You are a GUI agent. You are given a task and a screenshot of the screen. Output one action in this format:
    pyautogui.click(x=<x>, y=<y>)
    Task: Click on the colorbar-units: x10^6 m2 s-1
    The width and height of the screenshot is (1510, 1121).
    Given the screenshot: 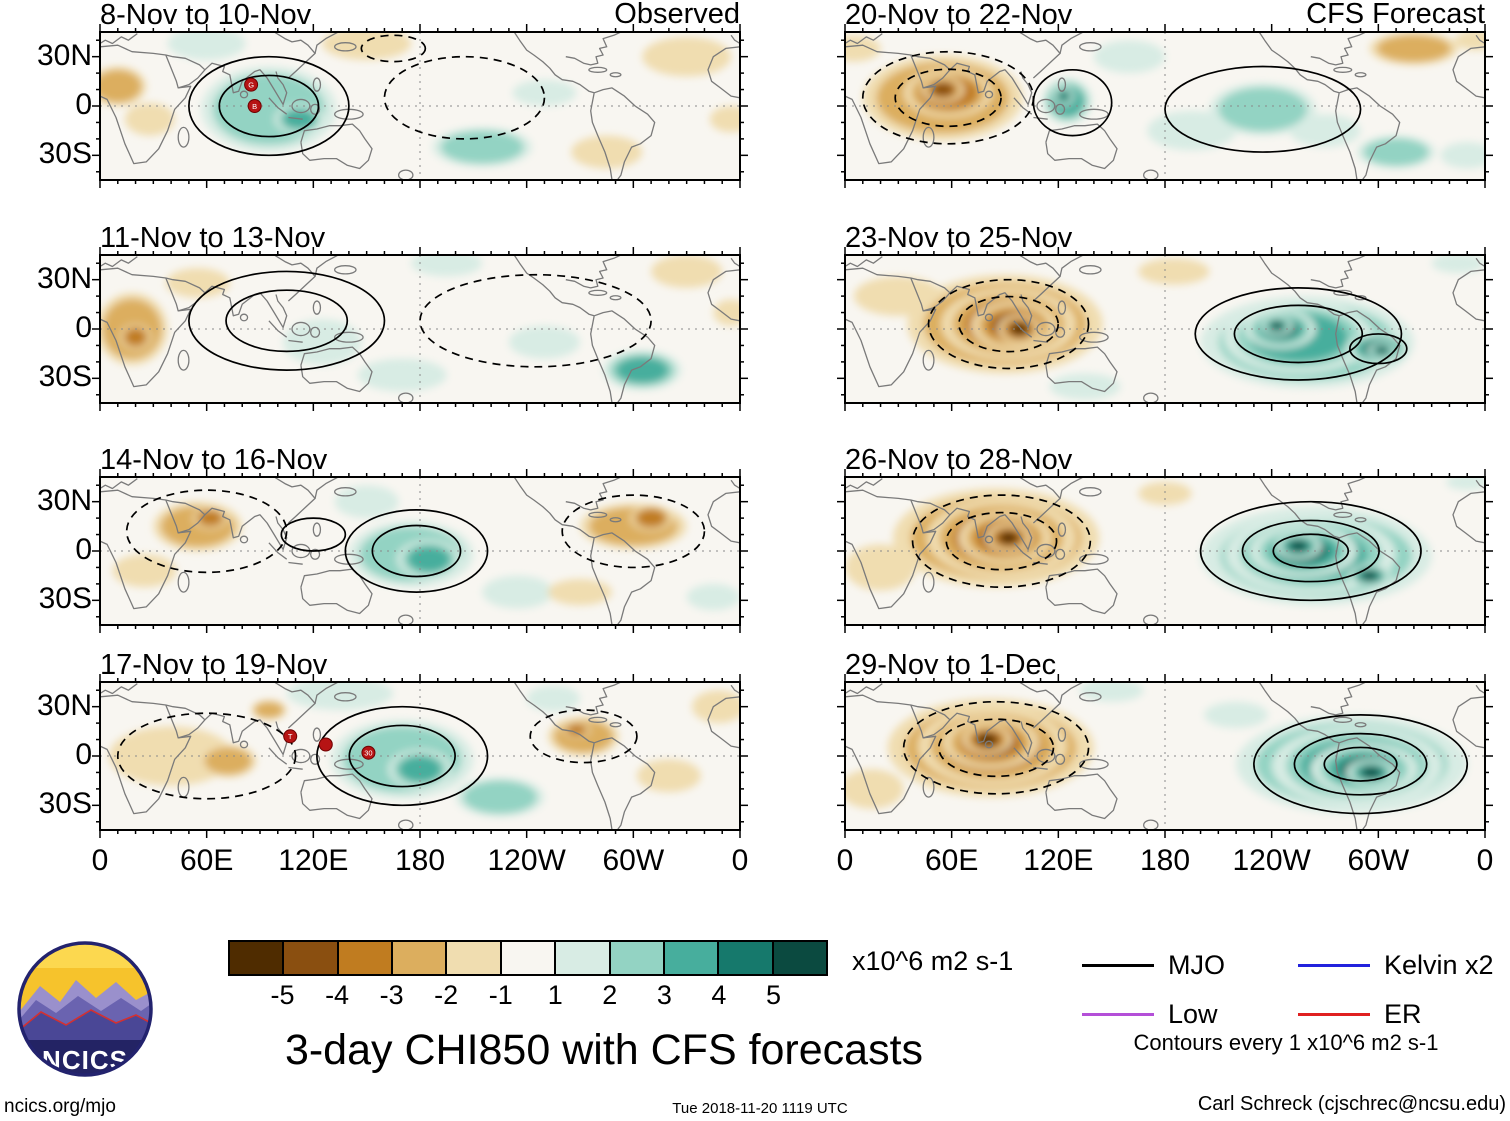 What is the action you would take?
    pyautogui.click(x=933, y=961)
    